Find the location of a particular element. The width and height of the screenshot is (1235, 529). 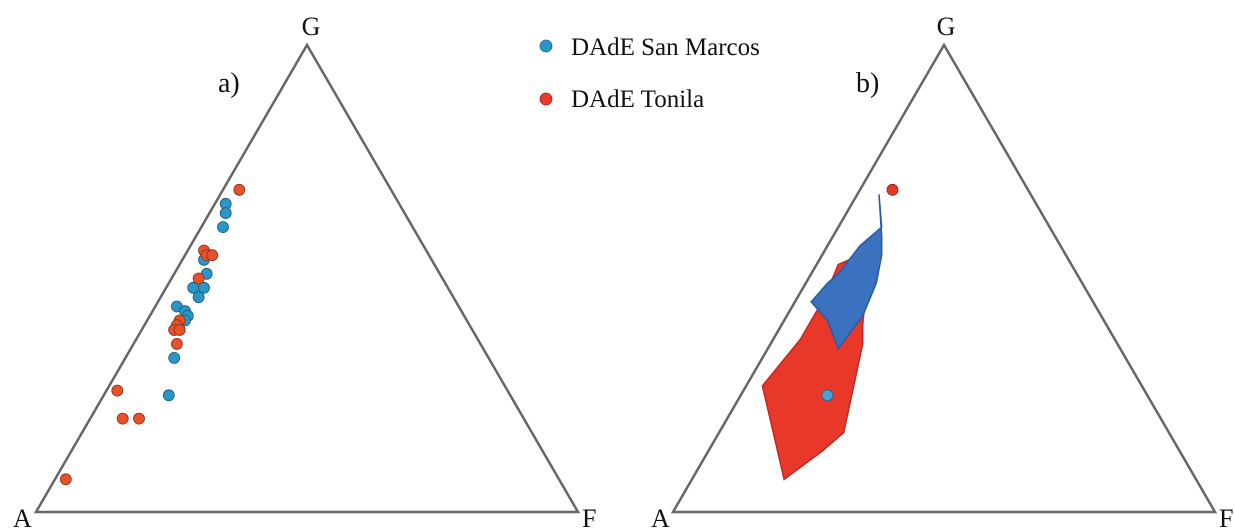

panel-a-label: a) is located at coordinates (229, 83).